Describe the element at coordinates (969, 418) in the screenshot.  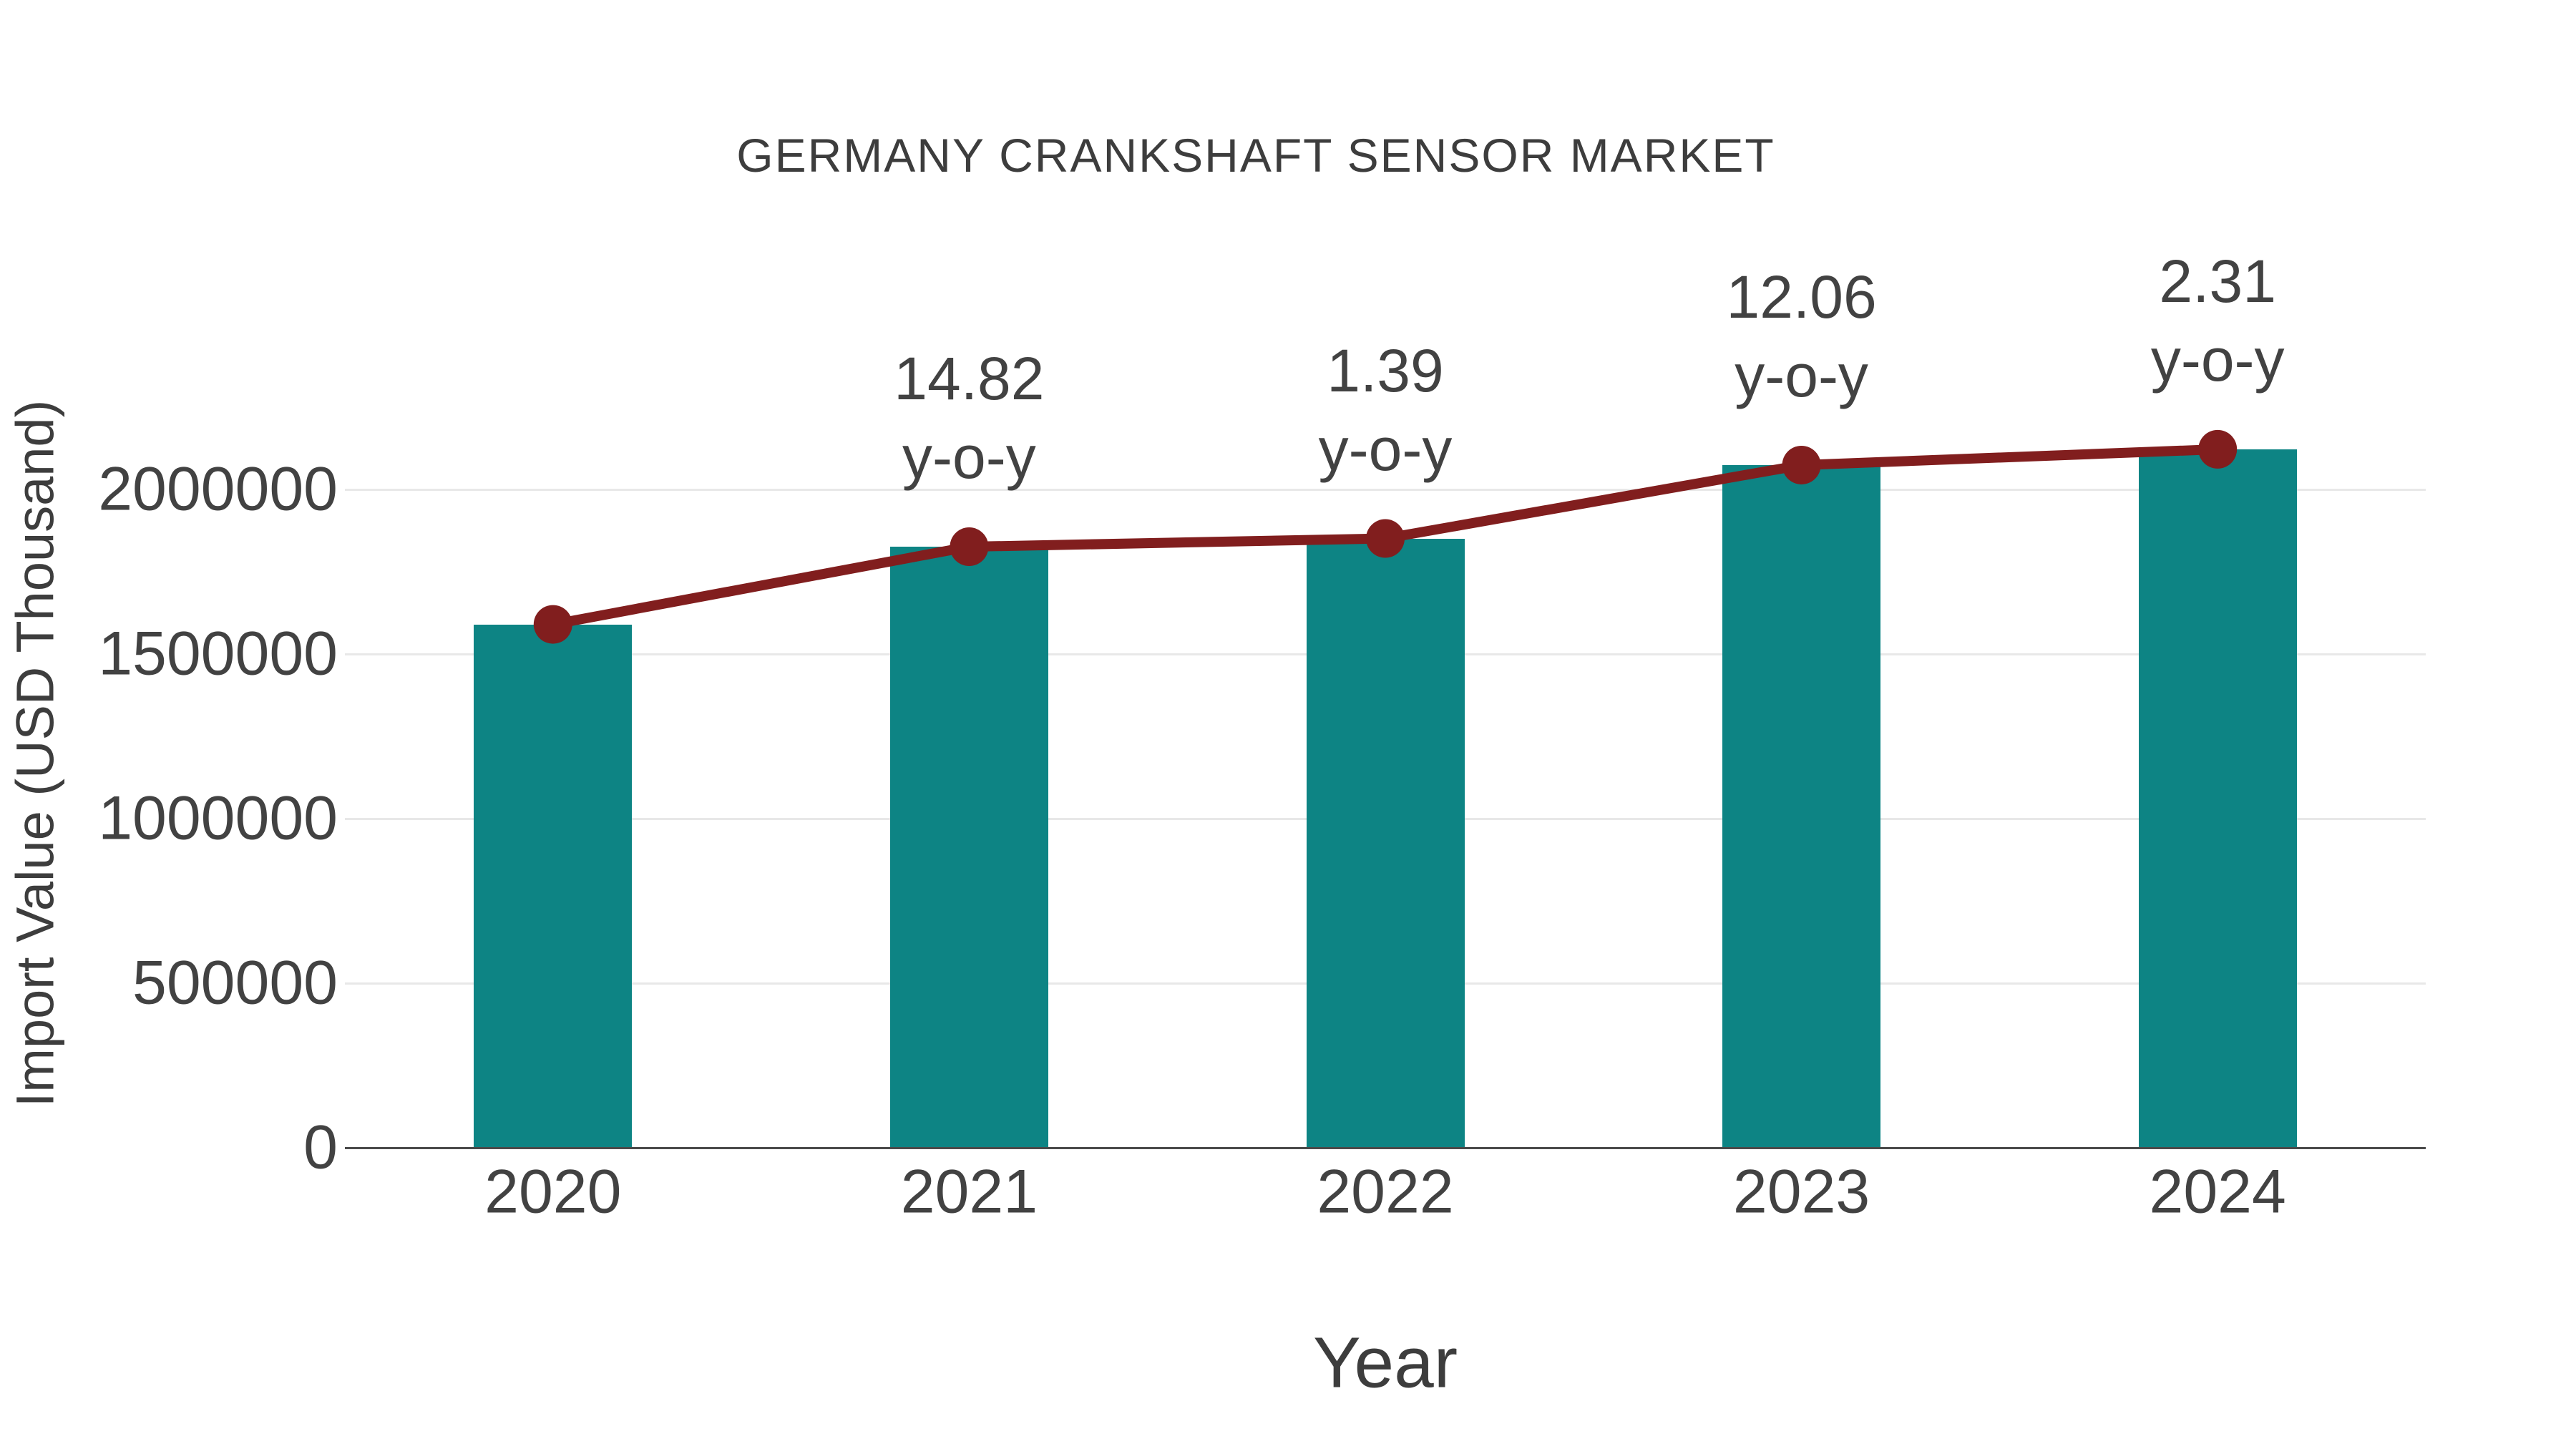
I see `annotation: 14.82 y-o-y` at that location.